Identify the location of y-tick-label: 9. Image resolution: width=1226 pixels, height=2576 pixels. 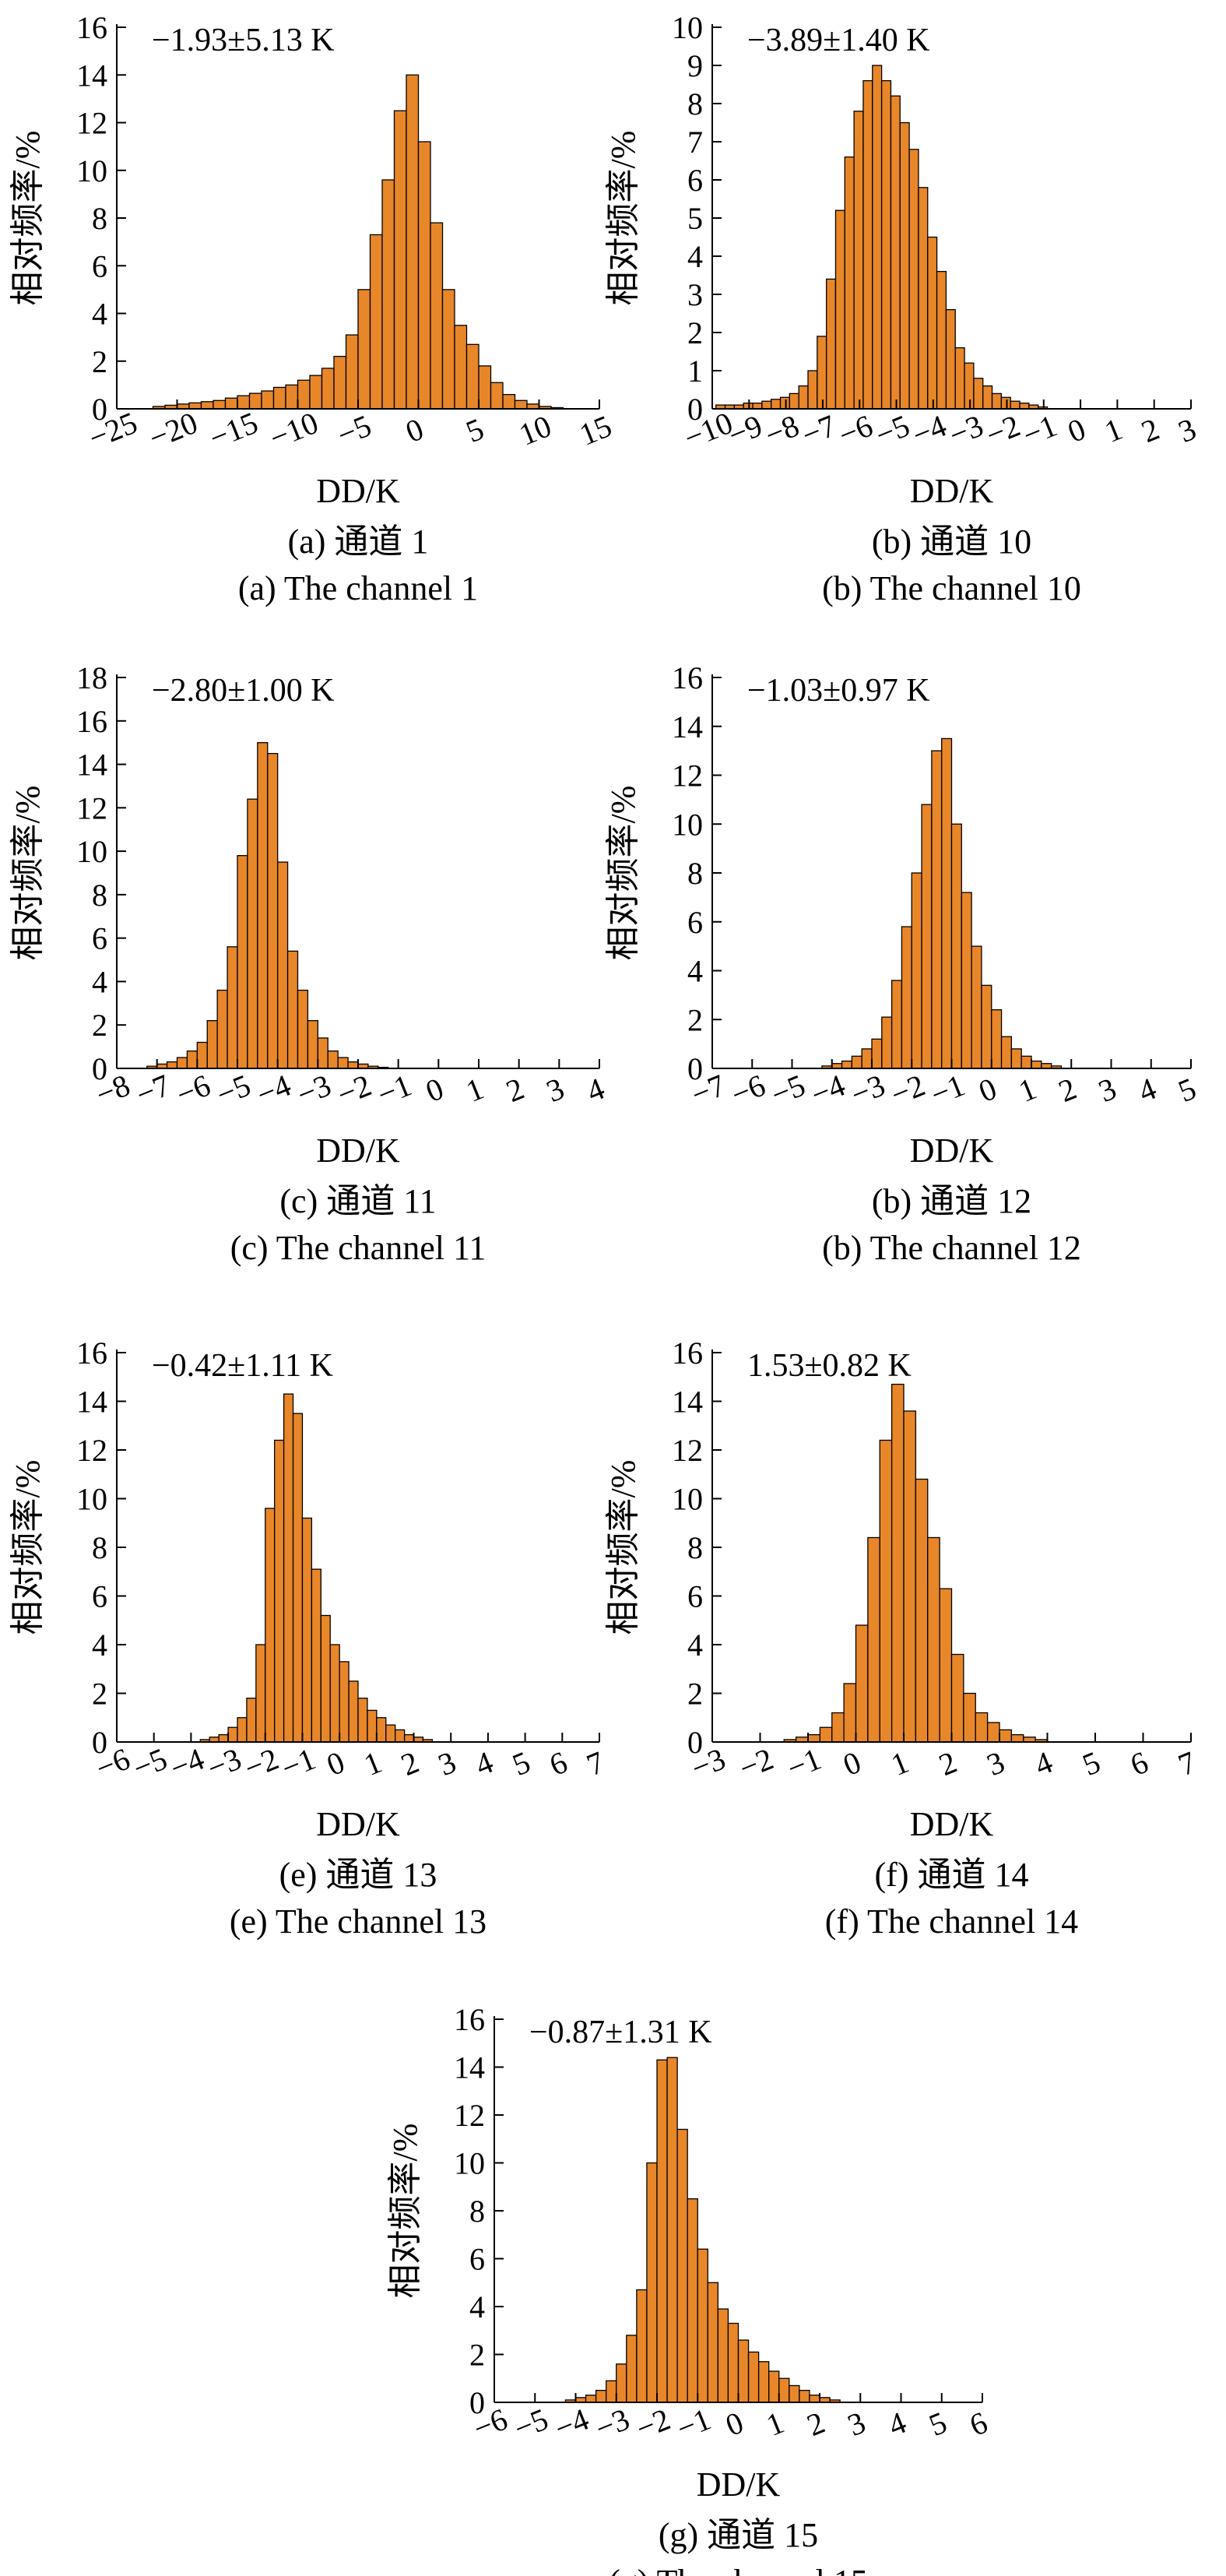
(695, 65).